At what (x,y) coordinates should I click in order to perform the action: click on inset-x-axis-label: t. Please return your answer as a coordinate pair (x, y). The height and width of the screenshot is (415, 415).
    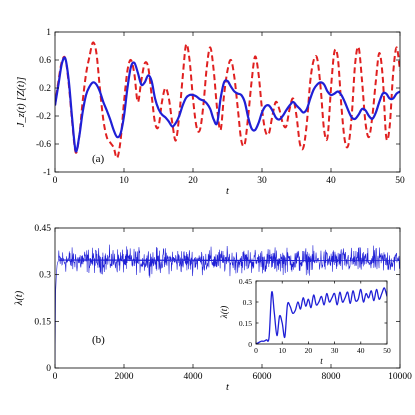
    Looking at the image, I should click on (321, 361).